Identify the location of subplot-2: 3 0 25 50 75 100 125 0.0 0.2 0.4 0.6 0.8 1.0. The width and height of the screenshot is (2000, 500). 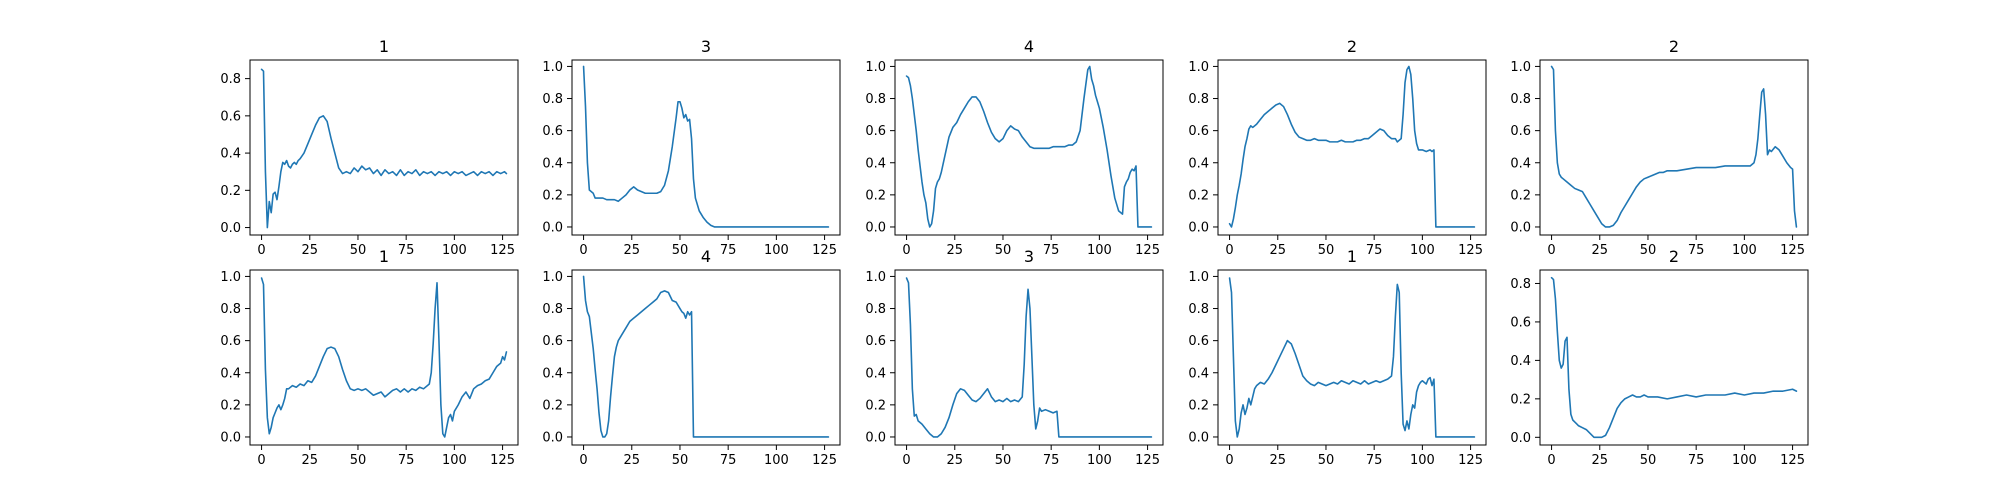
(691, 147).